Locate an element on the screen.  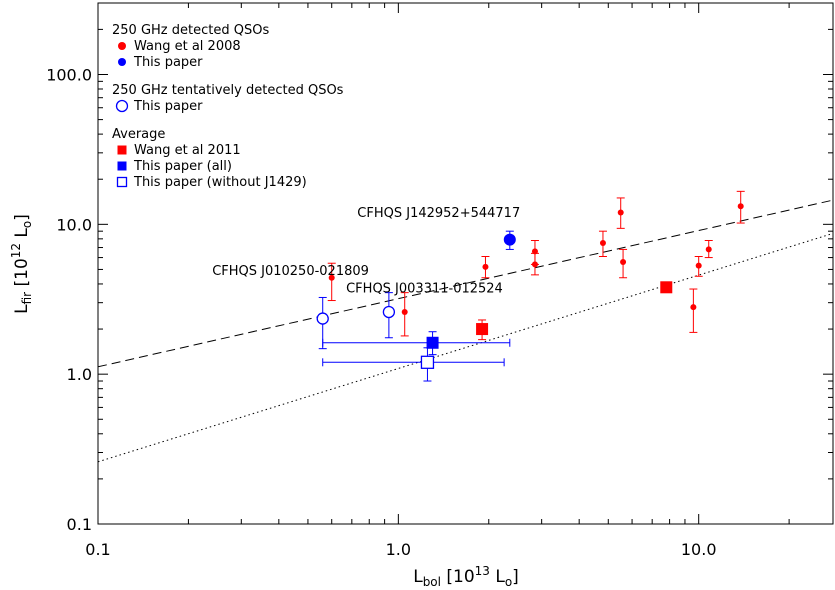
x-tick-label: 1.0 is located at coordinates (398, 549).